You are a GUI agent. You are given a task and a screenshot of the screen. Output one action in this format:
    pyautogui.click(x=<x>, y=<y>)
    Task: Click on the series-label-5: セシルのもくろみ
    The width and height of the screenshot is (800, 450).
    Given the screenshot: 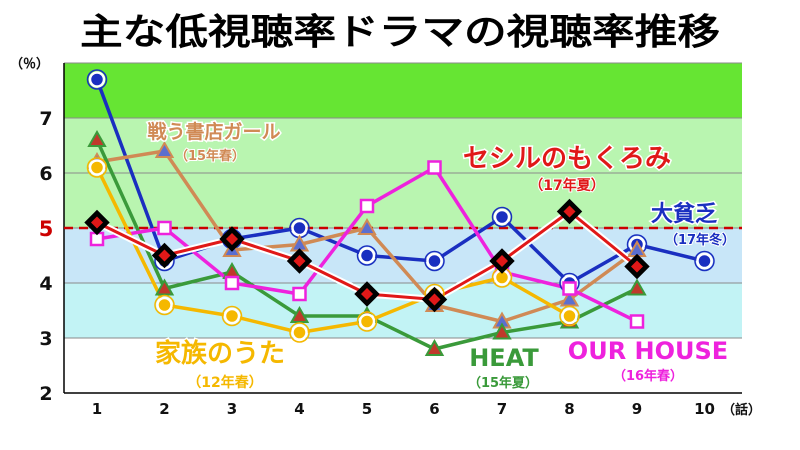 What is the action you would take?
    pyautogui.click(x=567, y=159)
    